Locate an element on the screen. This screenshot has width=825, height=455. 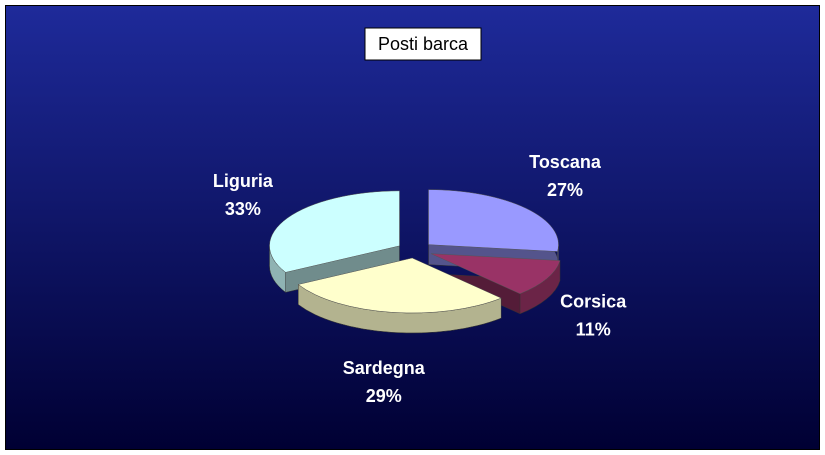
slice-label: Corsica is located at coordinates (593, 301).